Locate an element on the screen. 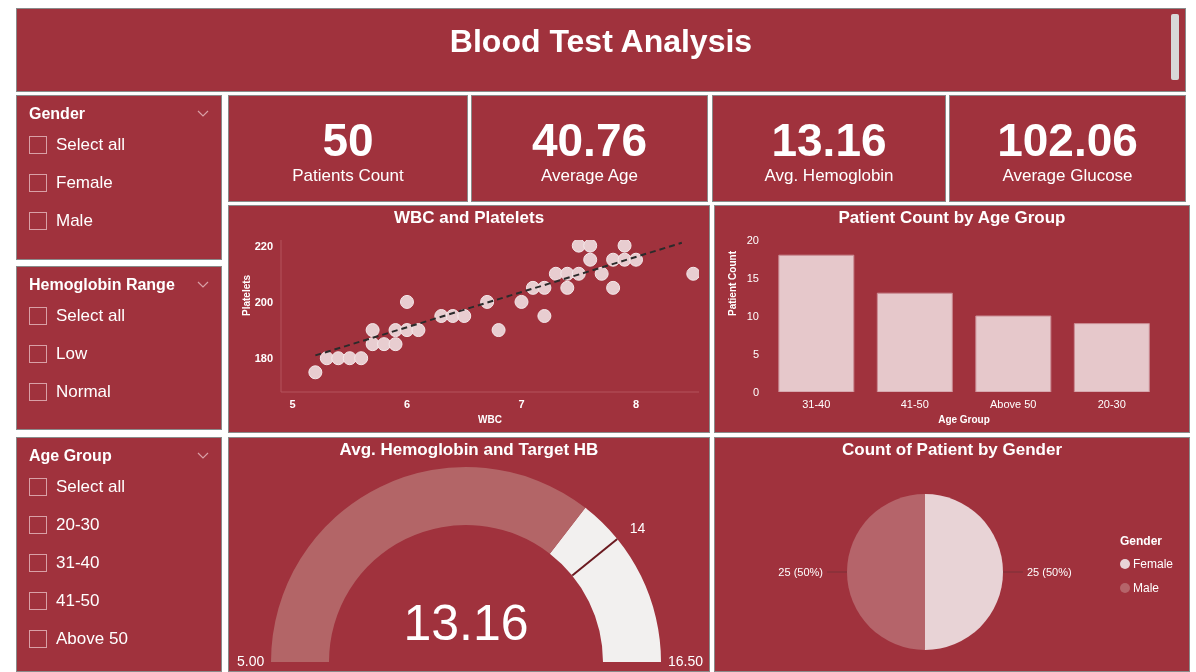  chart-title: Count of Patient by Gender is located at coordinates (952, 450).